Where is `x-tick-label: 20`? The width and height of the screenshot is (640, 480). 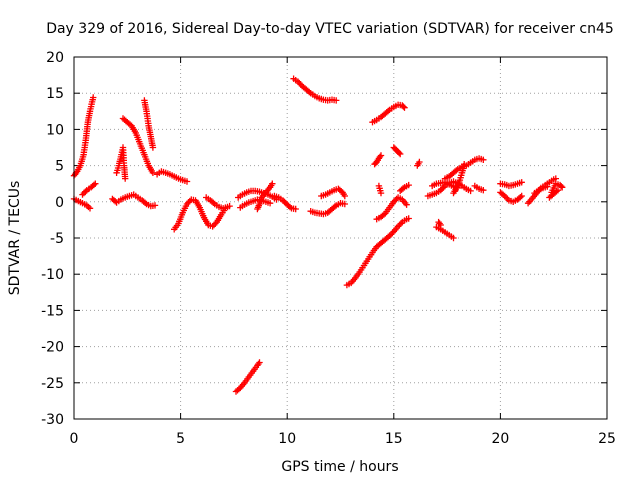
x-tick-label: 20 is located at coordinates (500, 439).